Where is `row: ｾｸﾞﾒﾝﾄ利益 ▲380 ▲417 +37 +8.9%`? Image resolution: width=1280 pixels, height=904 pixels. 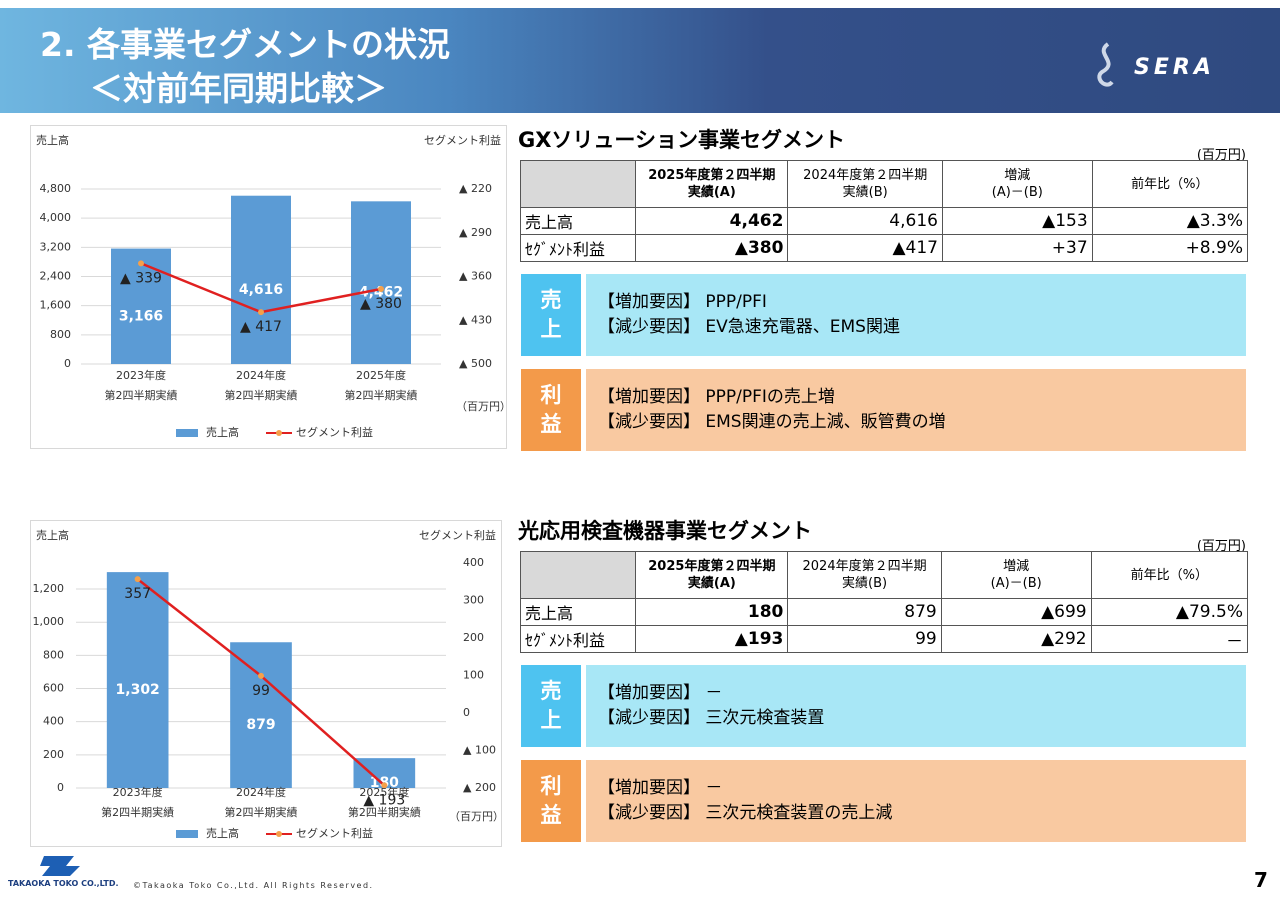 row: ｾｸﾞﾒﾝﾄ利益 ▲380 ▲417 +37 +8.9% is located at coordinates (884, 248).